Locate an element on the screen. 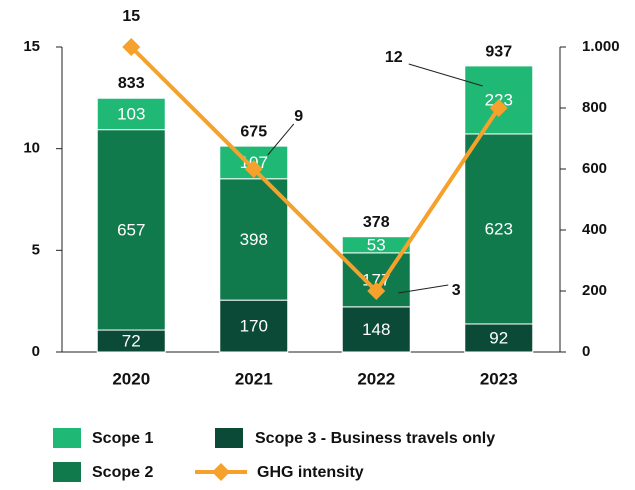 The height and width of the screenshot is (490, 635). bar-value-label: 148 is located at coordinates (376, 329).